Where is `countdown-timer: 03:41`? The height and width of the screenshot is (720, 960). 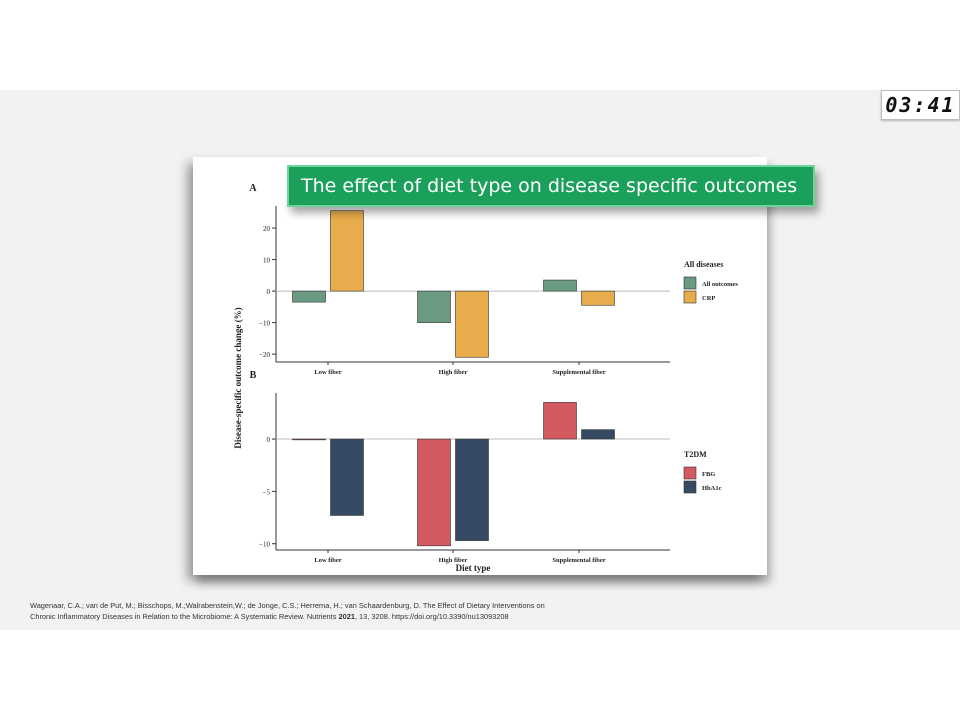 countdown-timer: 03:41 is located at coordinates (920, 105).